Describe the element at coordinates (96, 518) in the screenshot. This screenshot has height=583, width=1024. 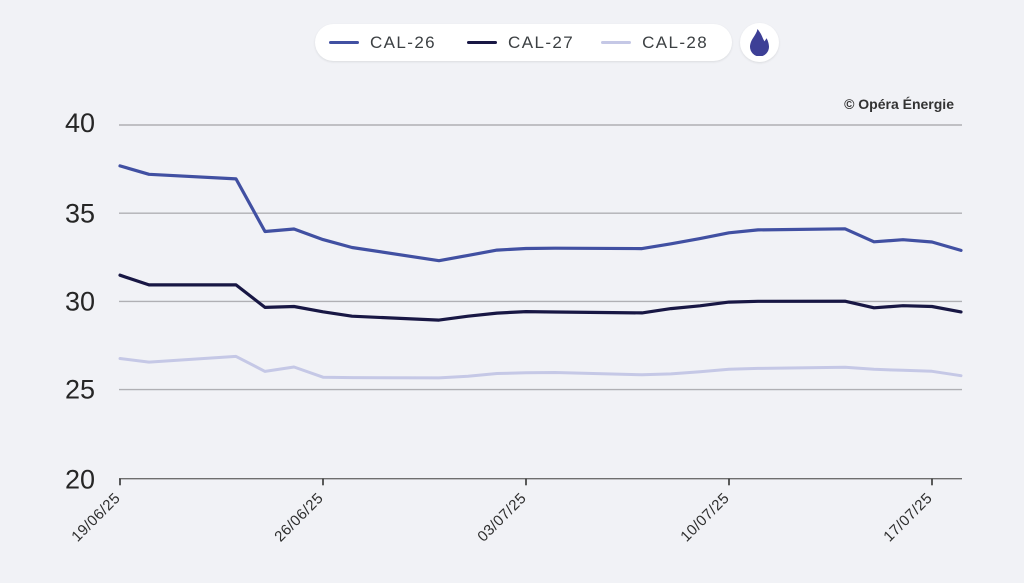
I see `svg-text: 19/06/25` at that location.